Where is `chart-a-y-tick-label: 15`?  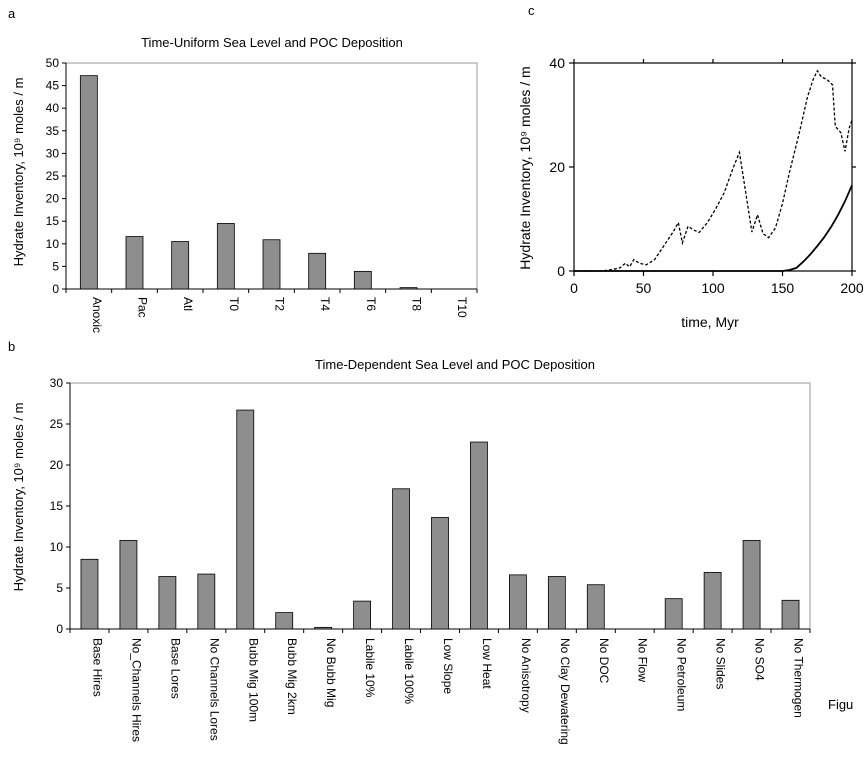
chart-a-y-tick-label: 15 is located at coordinates (53, 221).